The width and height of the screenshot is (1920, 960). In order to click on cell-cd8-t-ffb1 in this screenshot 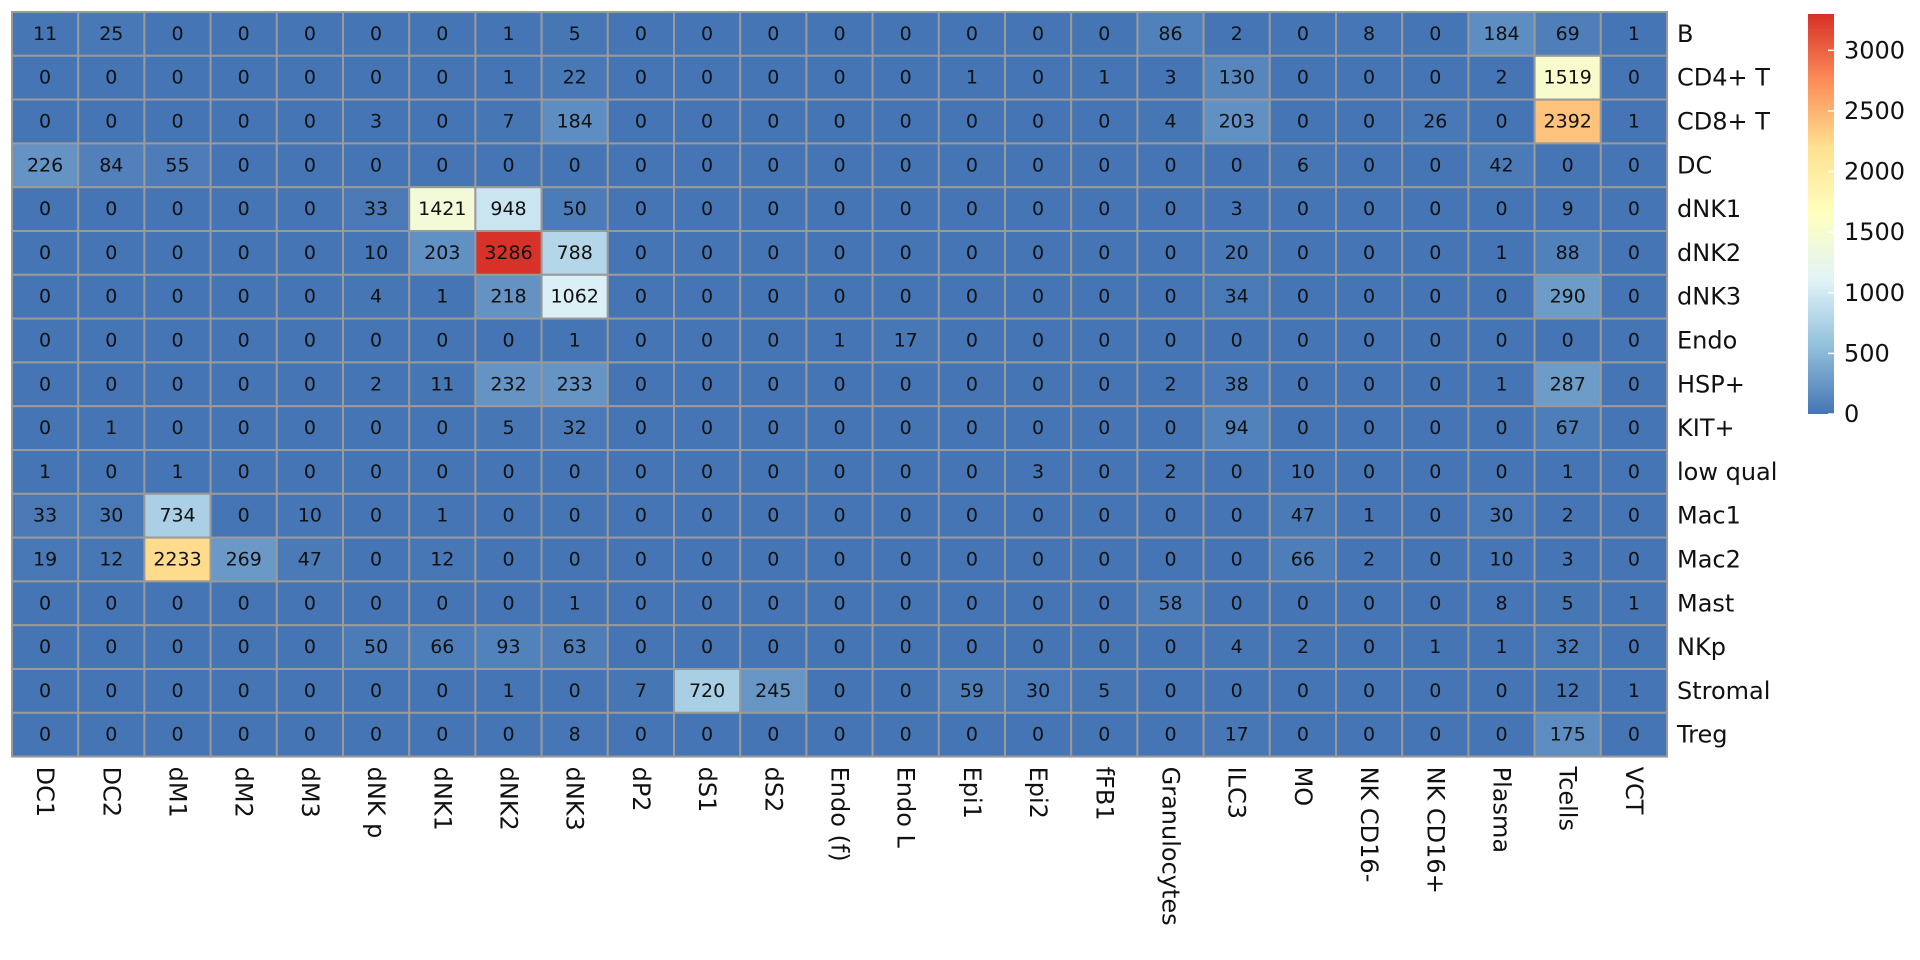, I will do `click(1104, 121)`.